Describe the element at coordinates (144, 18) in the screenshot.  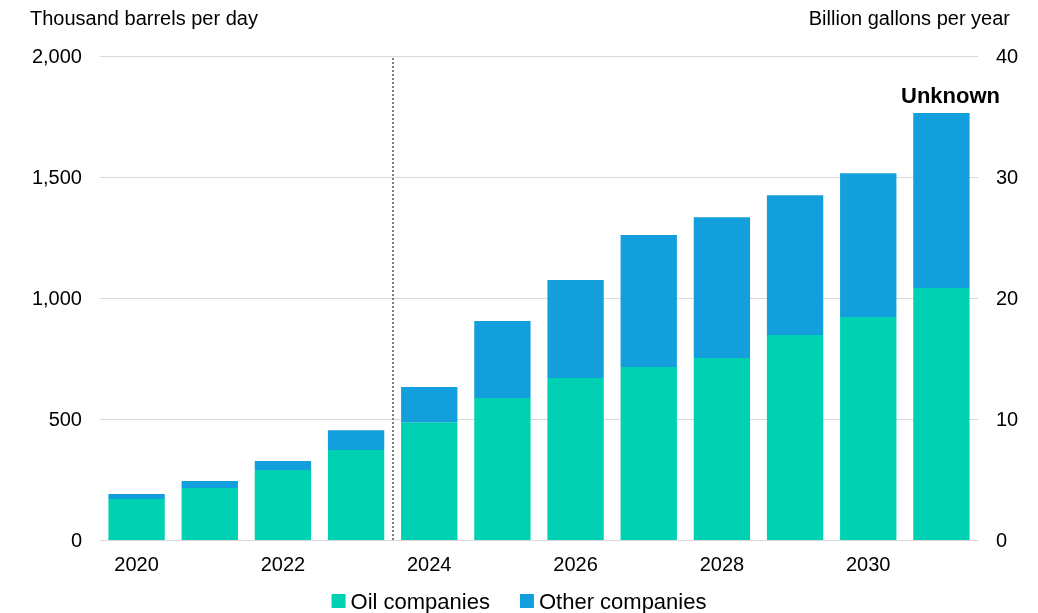
I see `y-axis-title: Thousand barrels per day` at that location.